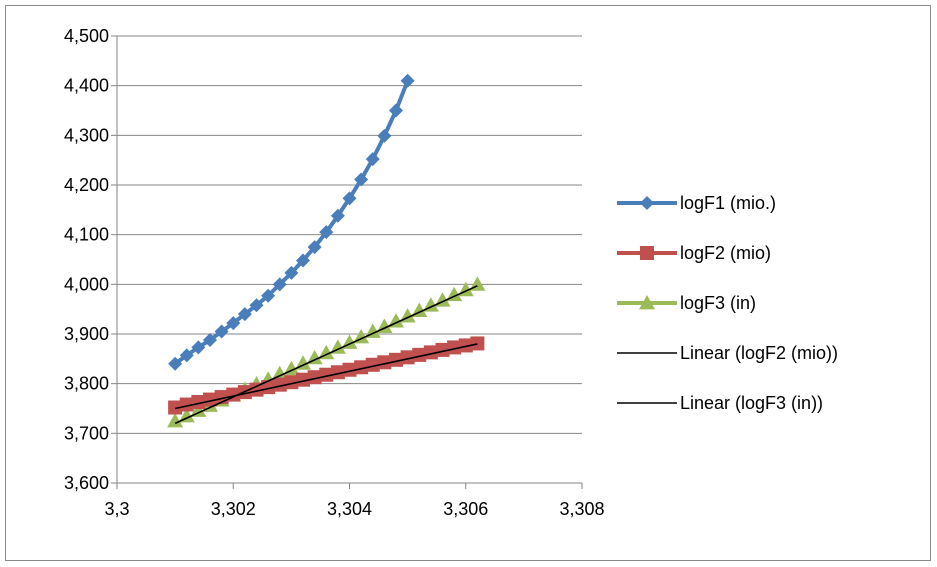  I want to click on legend-label: Linear (logF3 (in)), so click(751, 403).